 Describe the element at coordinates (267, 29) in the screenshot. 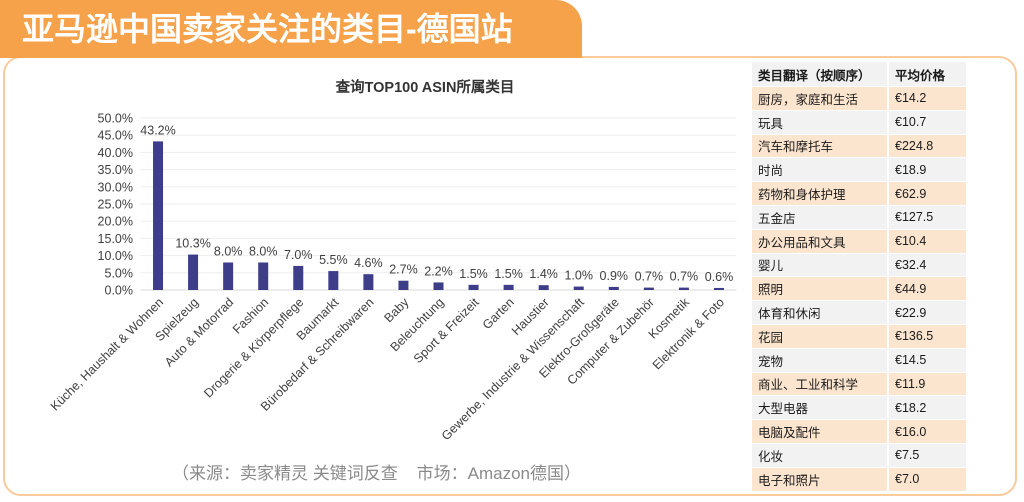

I see `page-title: 亚马逊中国卖家关注的类目-德国站` at that location.